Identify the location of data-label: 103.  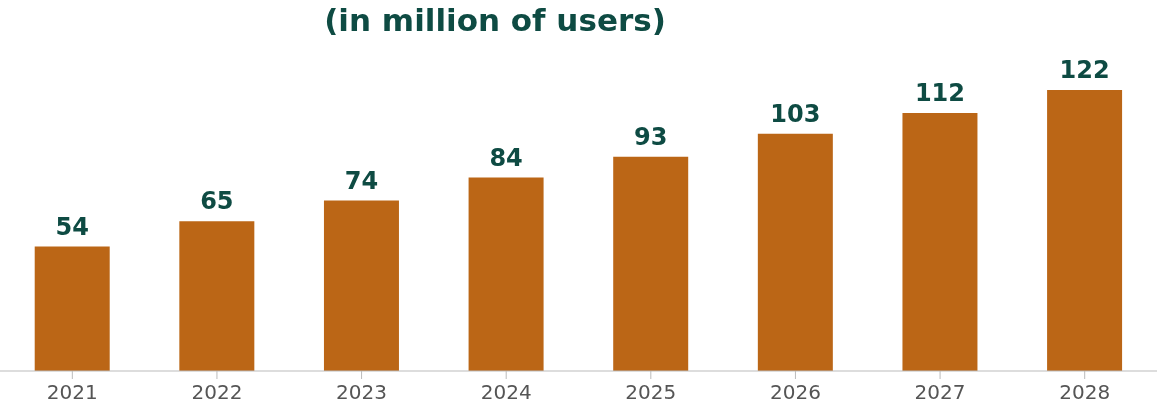
(795, 113).